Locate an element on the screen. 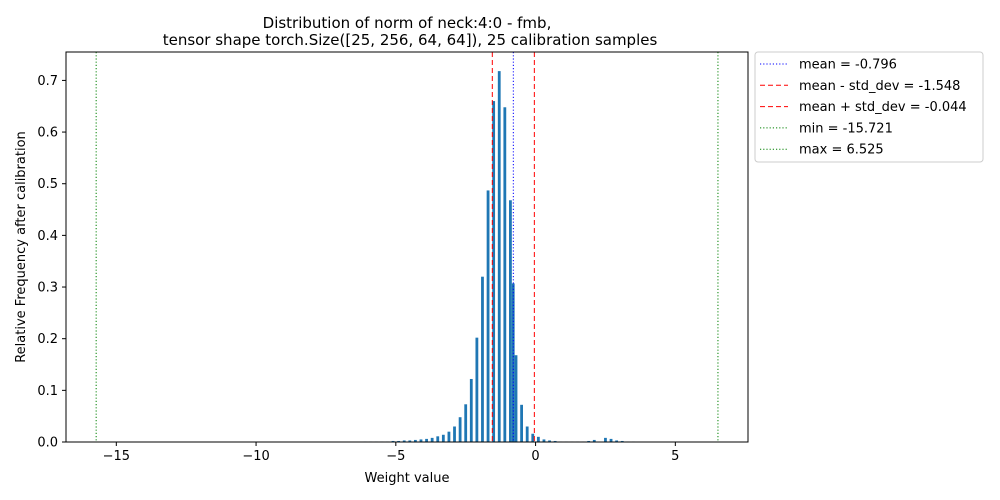  y-tick-label: 0.2 is located at coordinates (47, 339).